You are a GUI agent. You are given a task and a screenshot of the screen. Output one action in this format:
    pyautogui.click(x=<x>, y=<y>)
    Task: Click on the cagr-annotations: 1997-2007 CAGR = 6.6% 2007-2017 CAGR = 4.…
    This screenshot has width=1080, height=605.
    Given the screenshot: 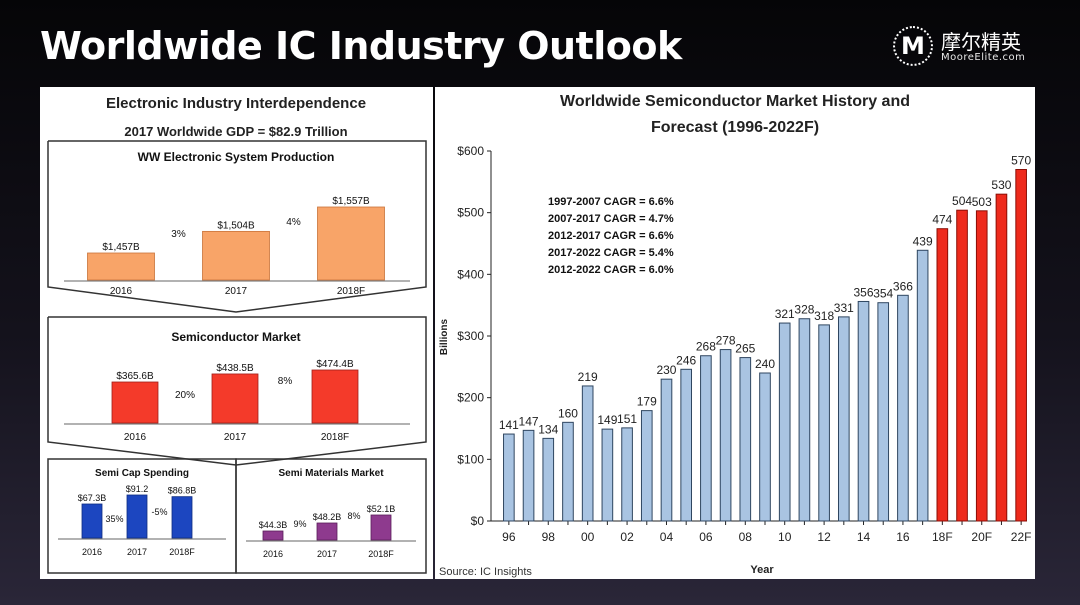 What is the action you would take?
    pyautogui.click(x=611, y=236)
    